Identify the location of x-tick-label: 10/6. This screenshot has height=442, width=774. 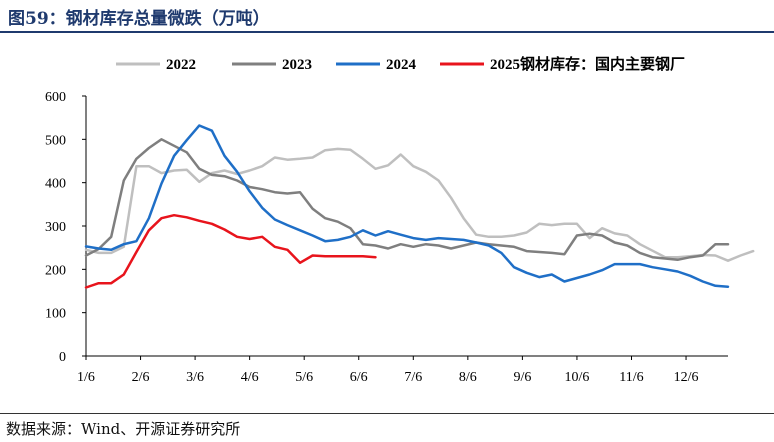
(576, 377).